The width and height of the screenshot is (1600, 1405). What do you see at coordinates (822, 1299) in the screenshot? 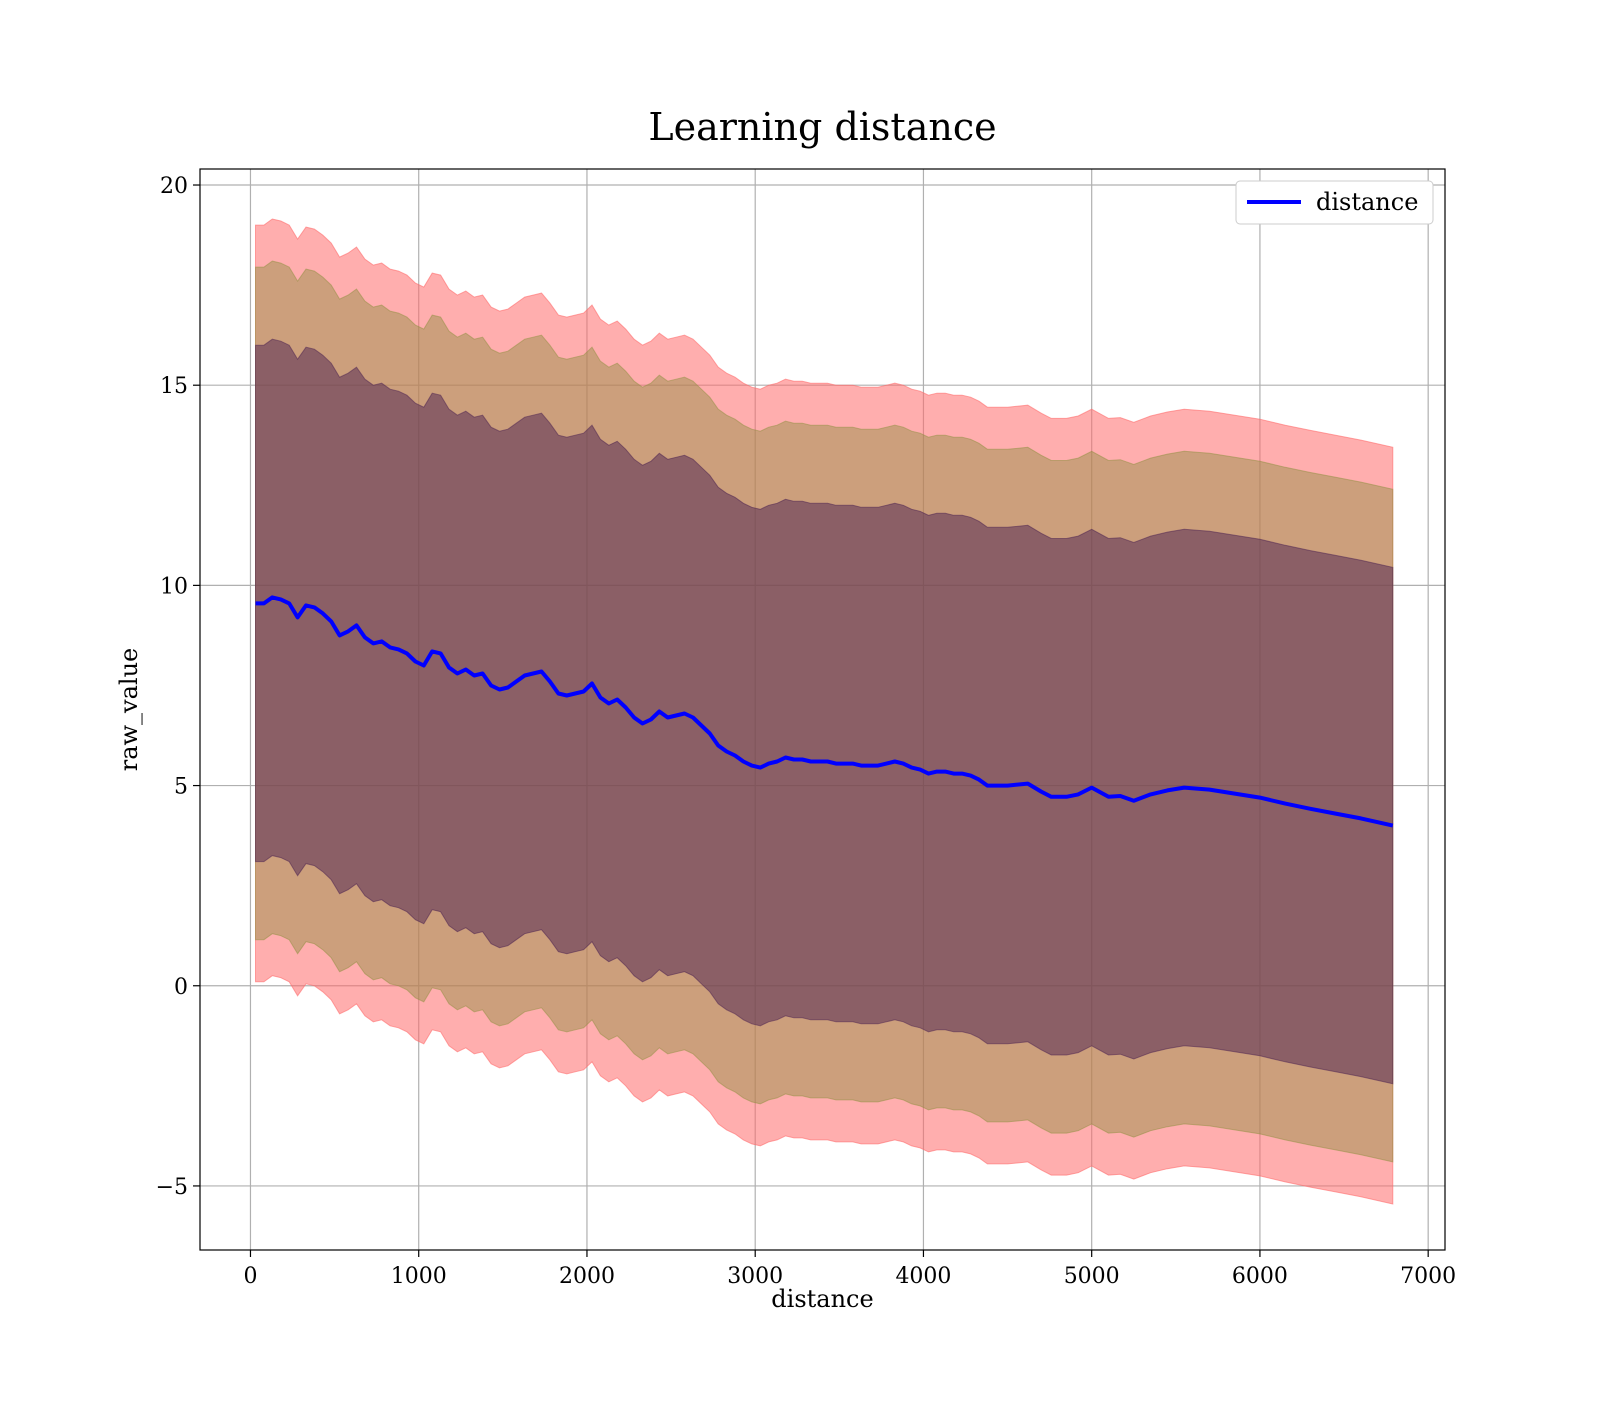
I see `x-axis-label: distance` at bounding box center [822, 1299].